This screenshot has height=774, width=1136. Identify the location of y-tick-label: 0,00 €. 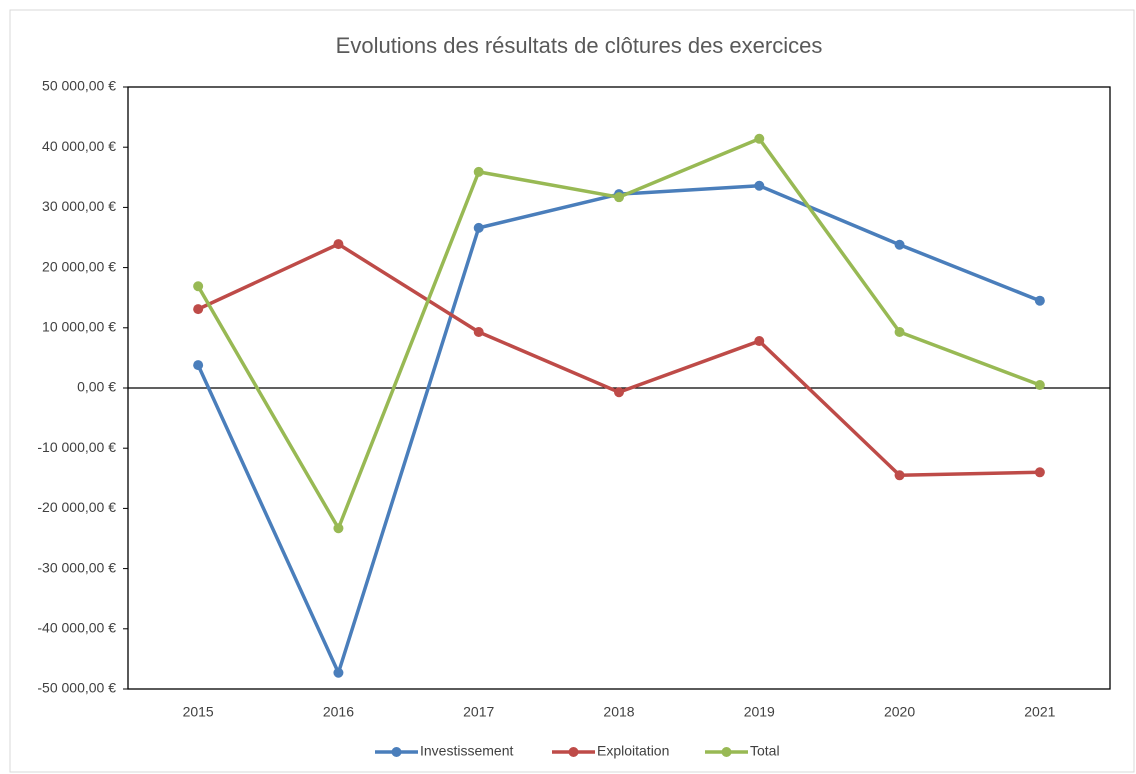
(96, 387).